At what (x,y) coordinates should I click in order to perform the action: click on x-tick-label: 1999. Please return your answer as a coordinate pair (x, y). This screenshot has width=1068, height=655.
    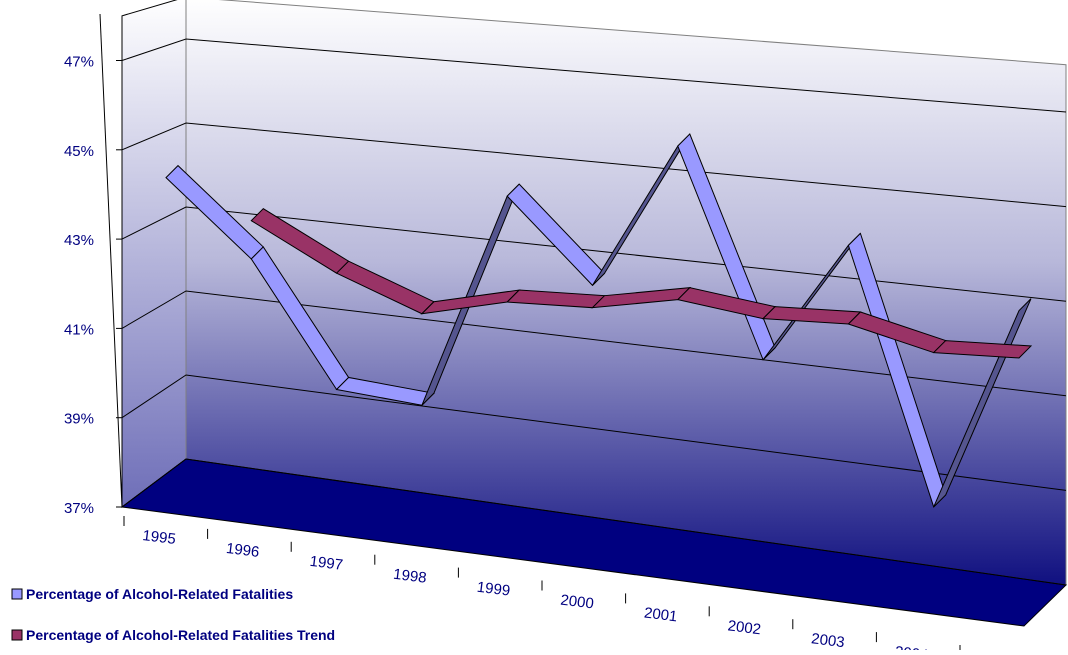
    Looking at the image, I should click on (493, 589).